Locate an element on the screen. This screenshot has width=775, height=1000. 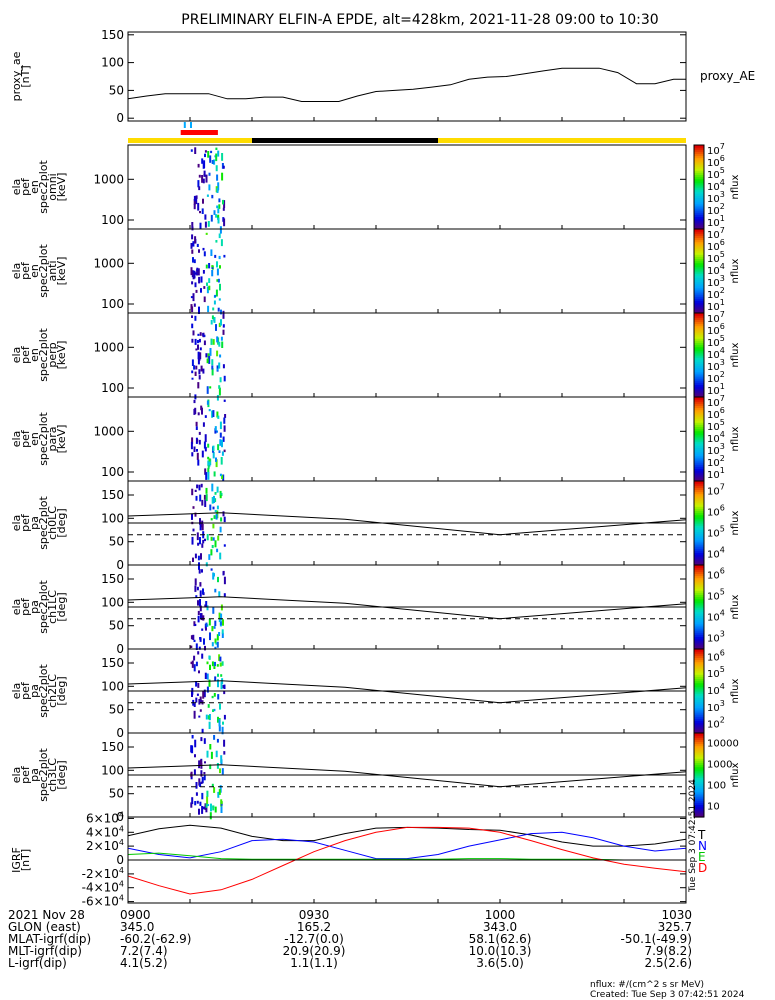
side-stamp: Tue Sep 3 07:42:51 2024 is located at coordinates (693, 836).